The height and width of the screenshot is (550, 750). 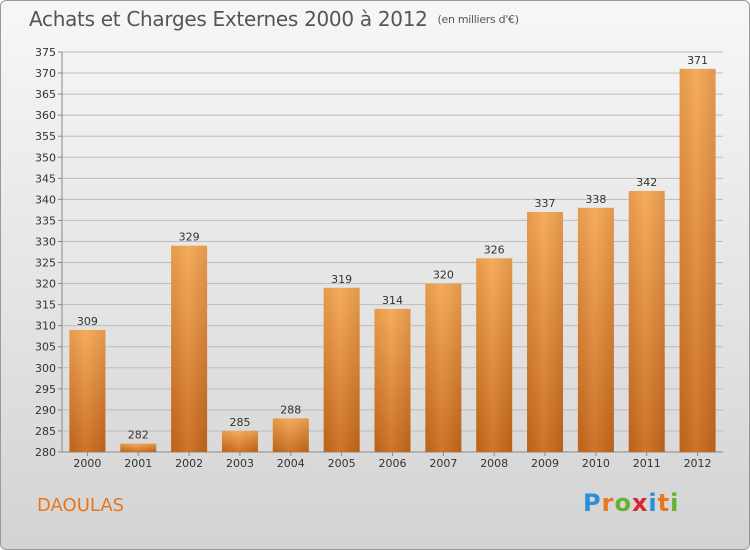 I want to click on bar-shade-2005, so click(x=341, y=369).